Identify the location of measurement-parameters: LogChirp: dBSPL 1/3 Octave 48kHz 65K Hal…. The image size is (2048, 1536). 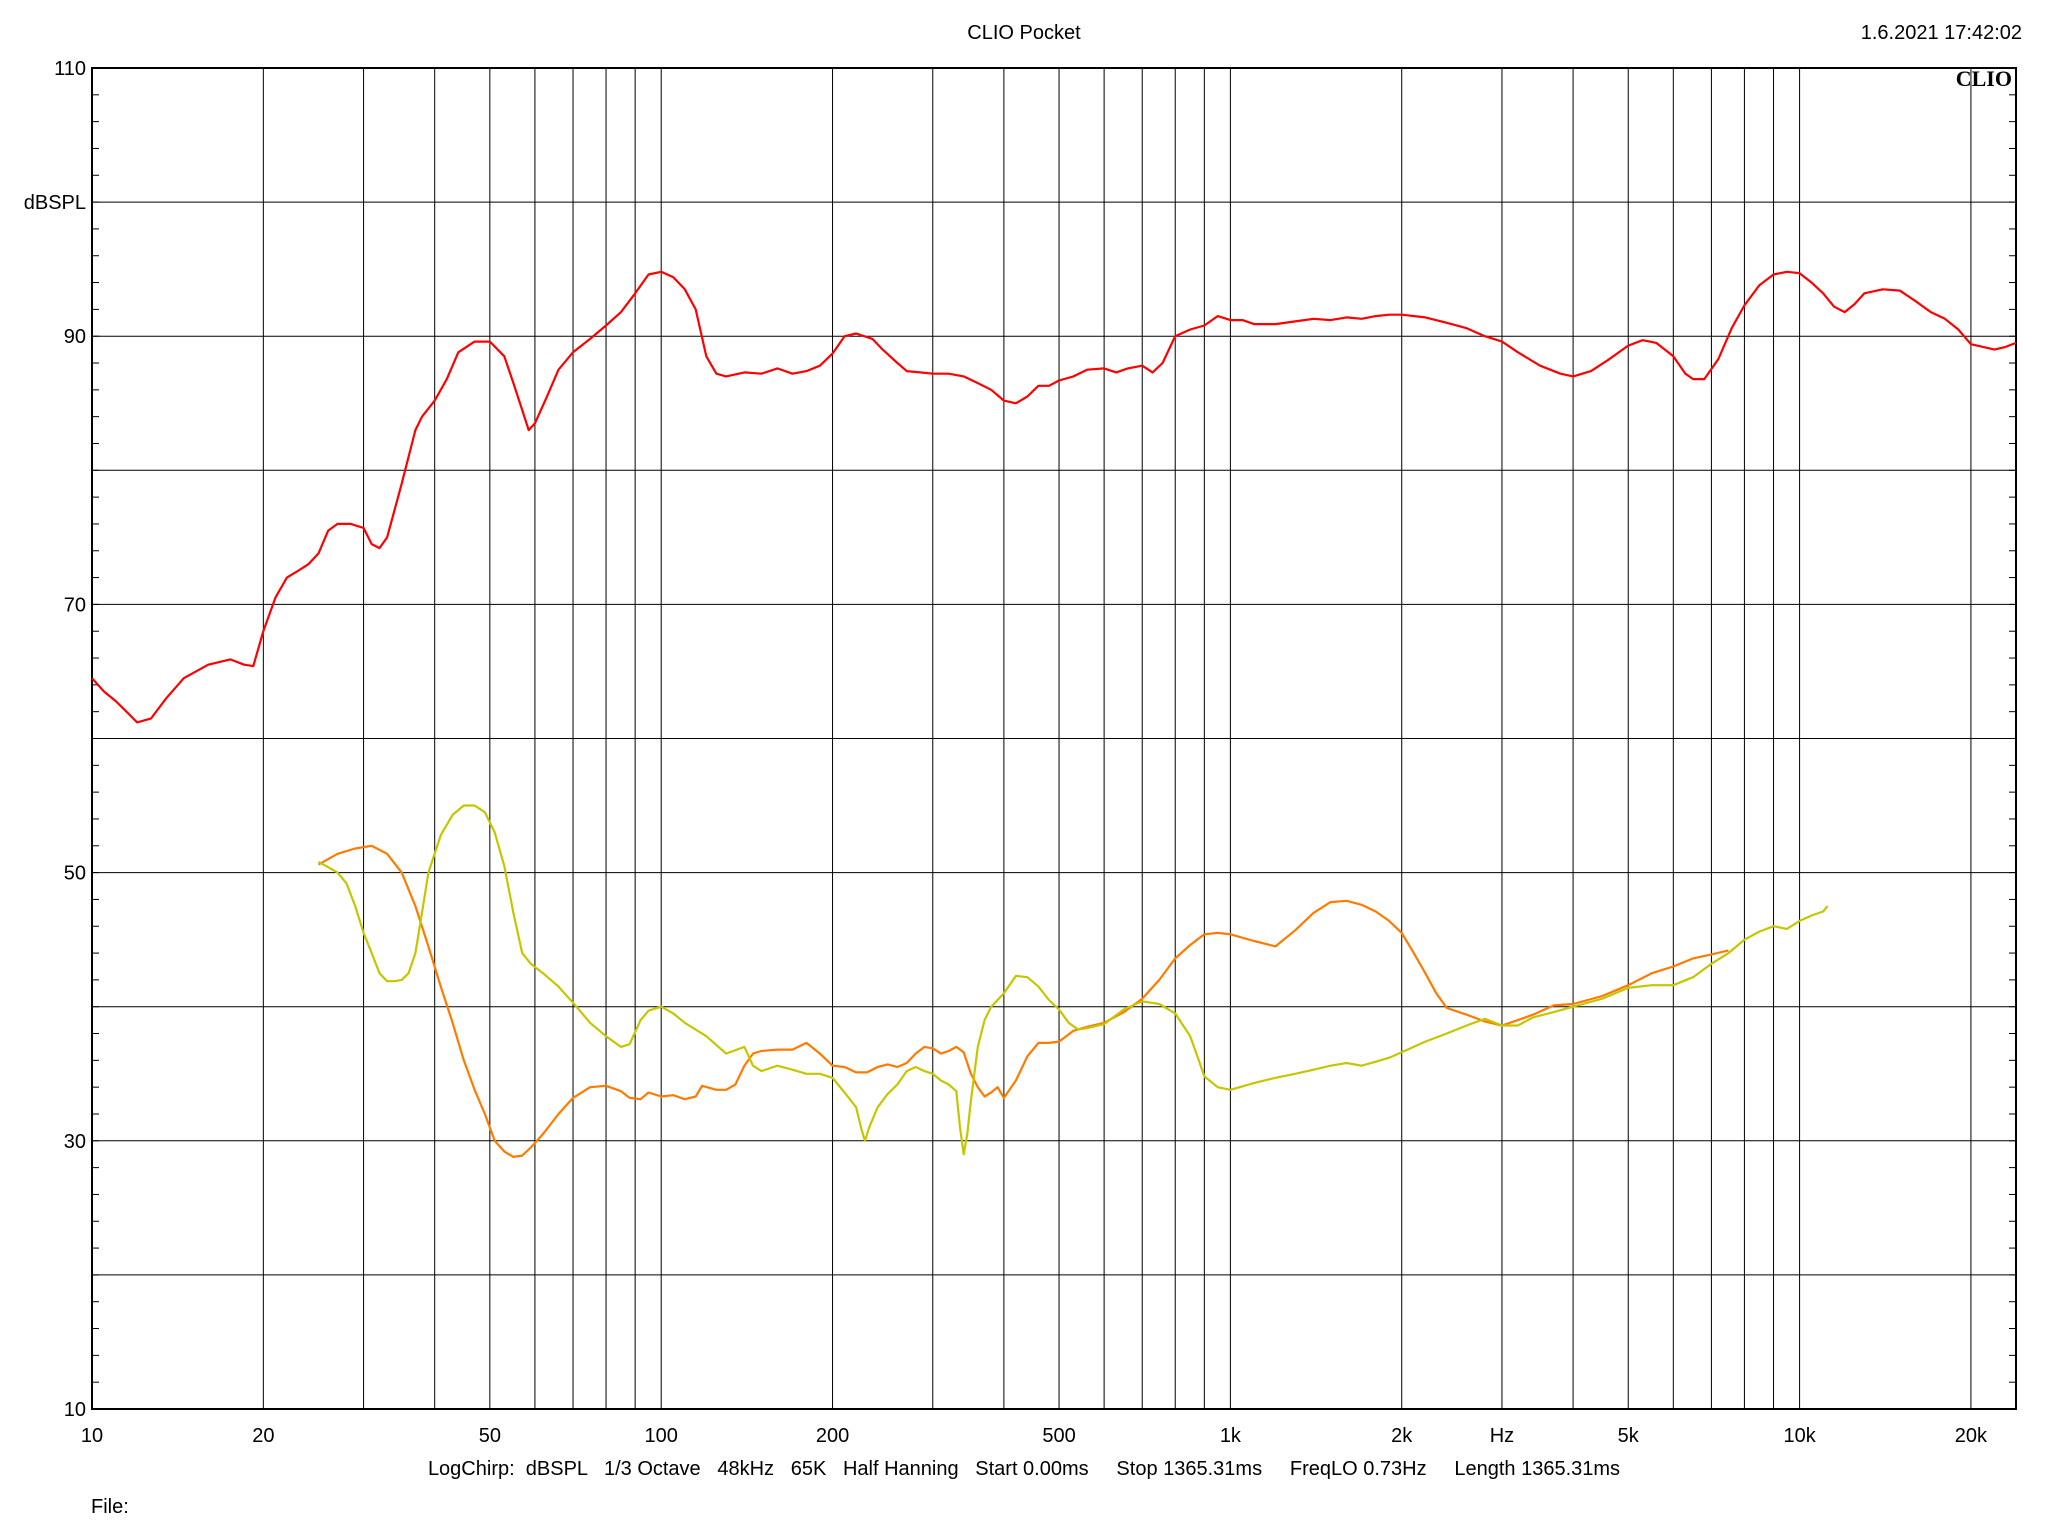
(1024, 1469).